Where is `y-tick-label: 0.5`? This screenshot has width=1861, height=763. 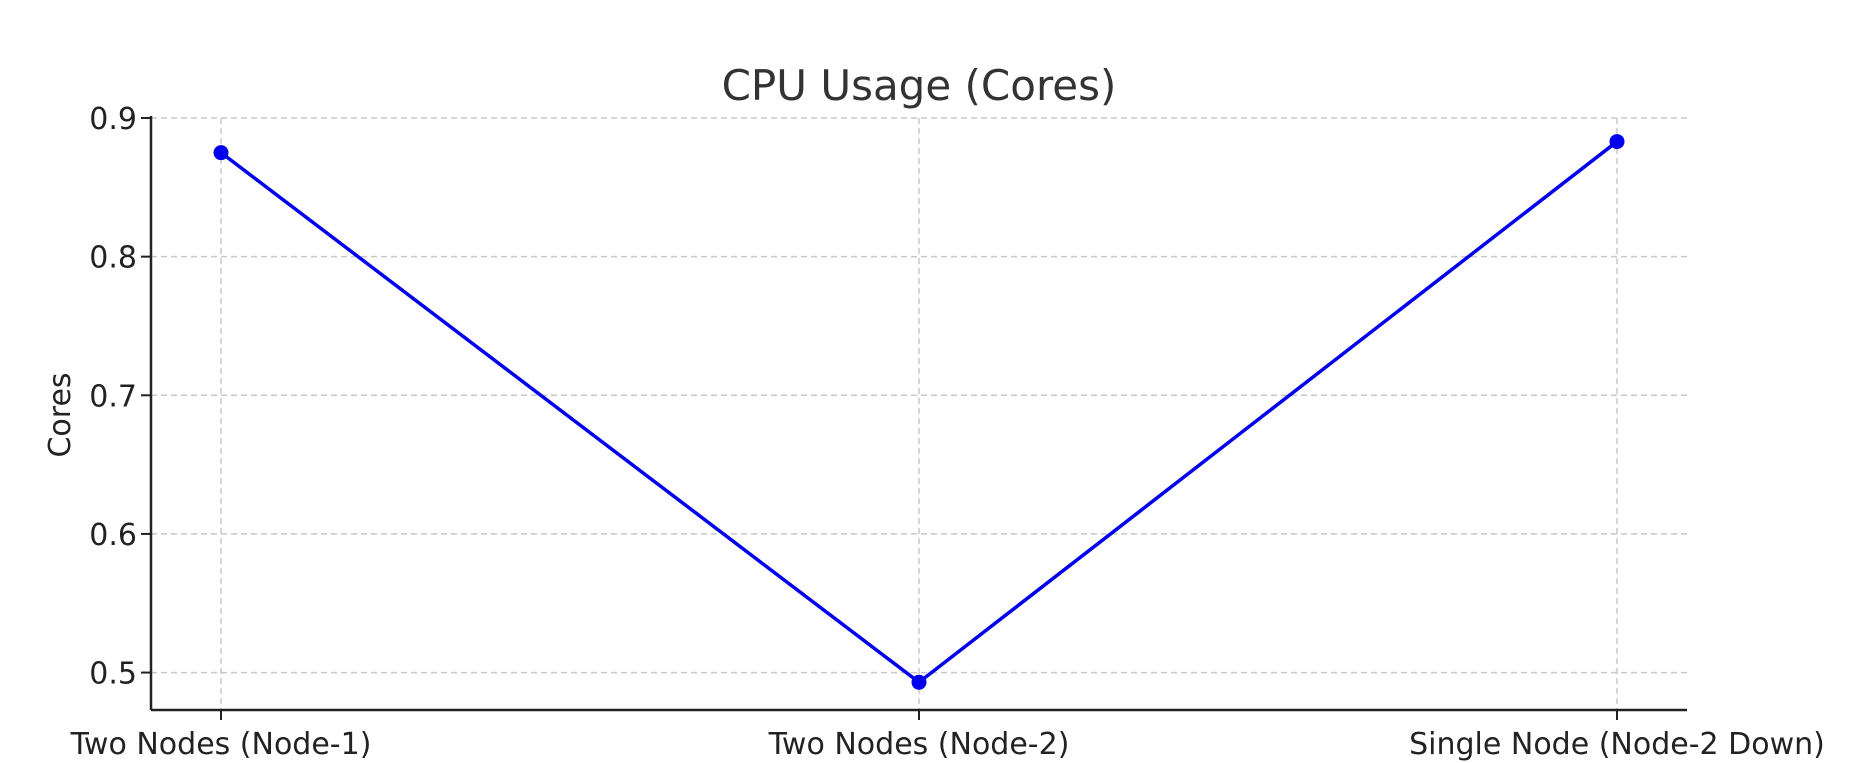 y-tick-label: 0.5 is located at coordinates (113, 674).